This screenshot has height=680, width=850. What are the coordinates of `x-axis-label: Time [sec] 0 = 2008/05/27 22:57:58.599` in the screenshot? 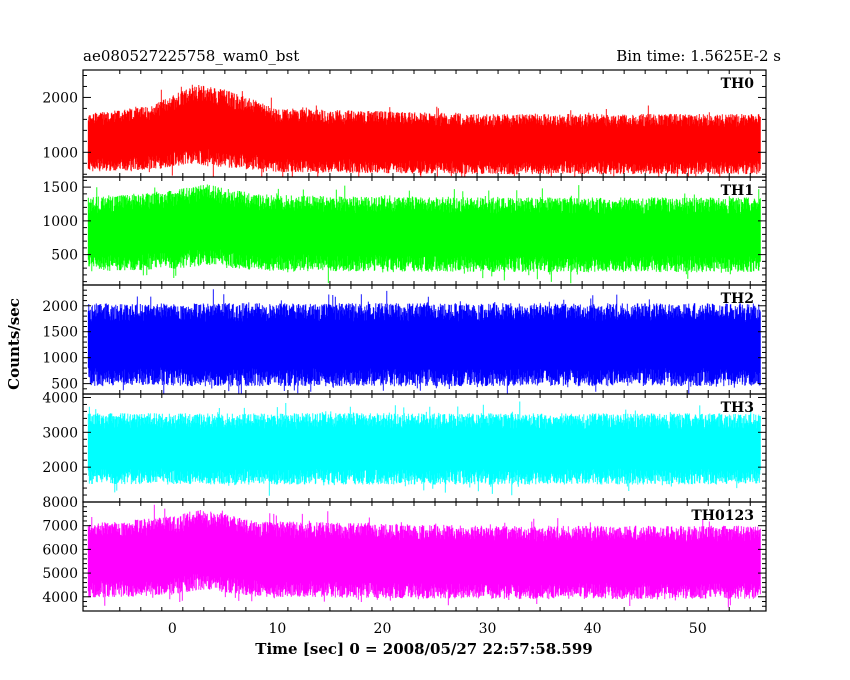 It's located at (423, 649).